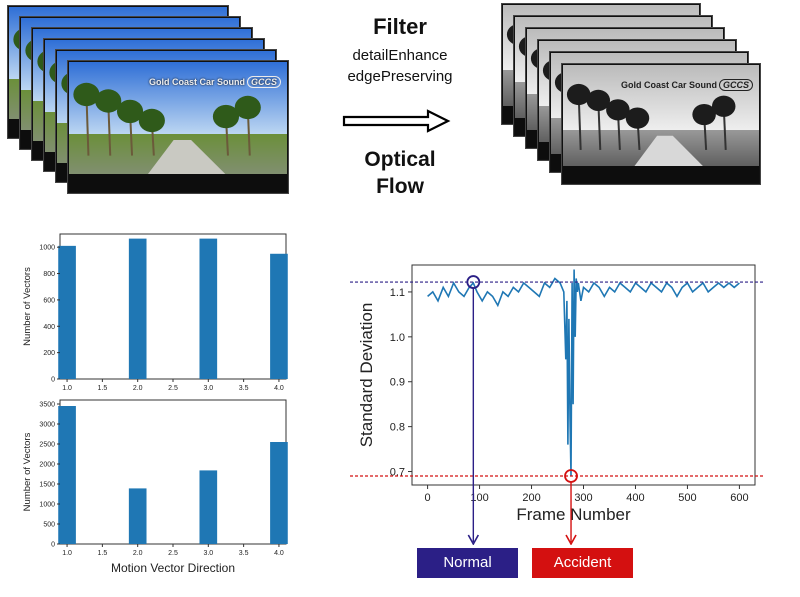  I want to click on x-tick-label: 200, so click(531, 498).